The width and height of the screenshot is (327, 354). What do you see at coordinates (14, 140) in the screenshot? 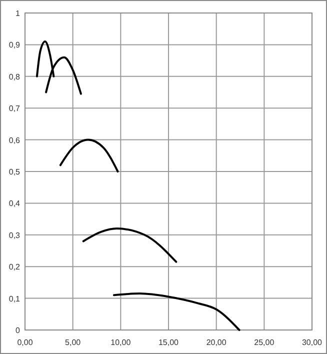
I see `y-tick-label: 0,6` at bounding box center [14, 140].